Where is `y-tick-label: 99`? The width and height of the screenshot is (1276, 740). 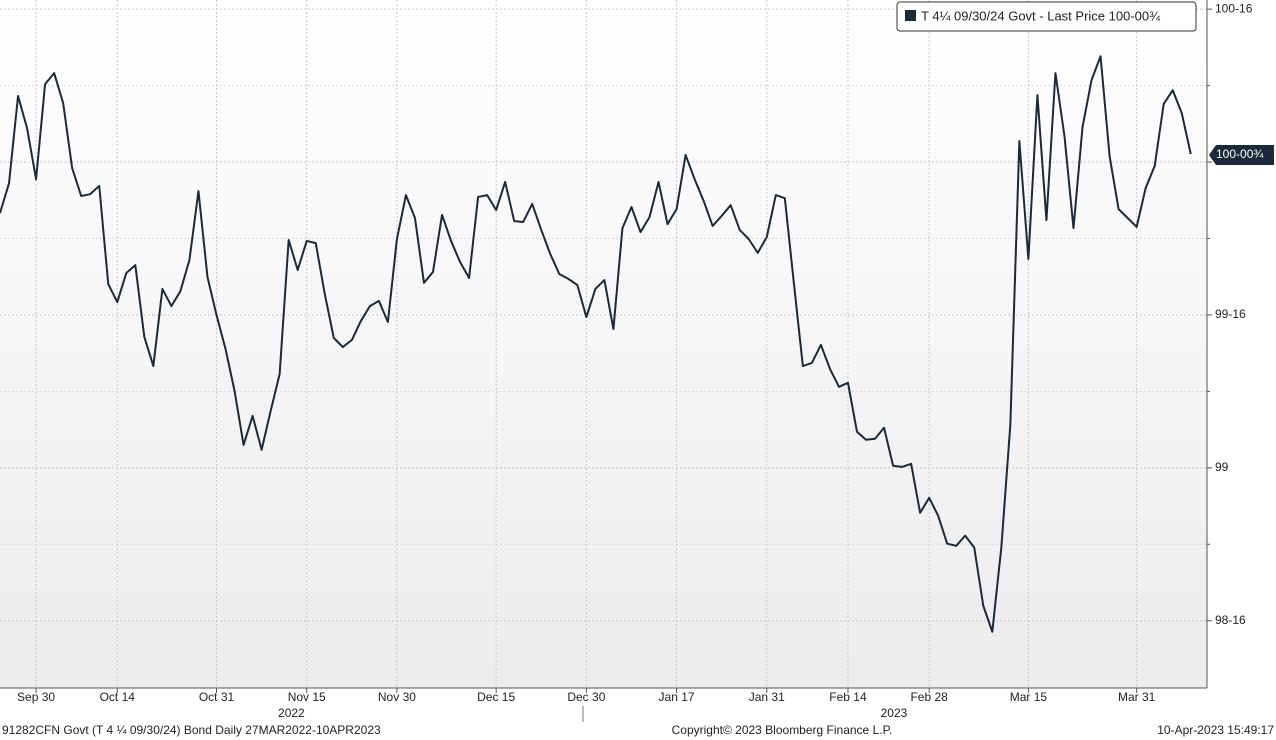 y-tick-label: 99 is located at coordinates (1222, 467).